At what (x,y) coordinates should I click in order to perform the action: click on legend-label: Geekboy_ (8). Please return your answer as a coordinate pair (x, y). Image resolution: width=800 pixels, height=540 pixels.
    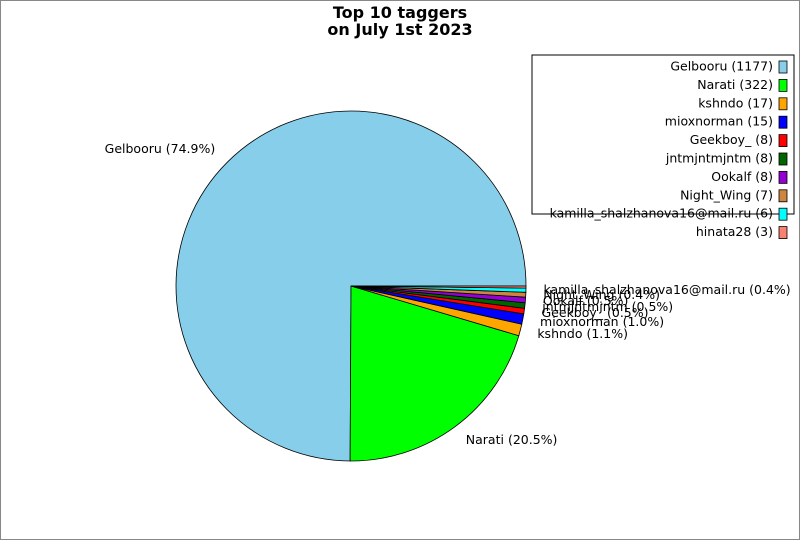
    Looking at the image, I should click on (731, 139).